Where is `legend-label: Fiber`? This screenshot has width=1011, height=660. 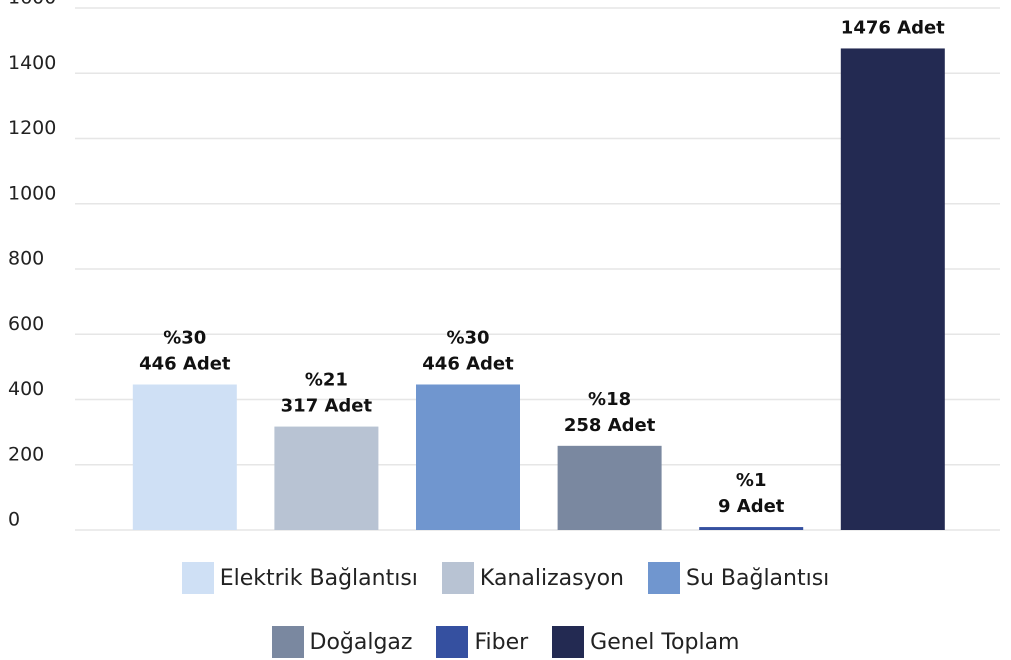
legend-label: Fiber is located at coordinates (501, 642).